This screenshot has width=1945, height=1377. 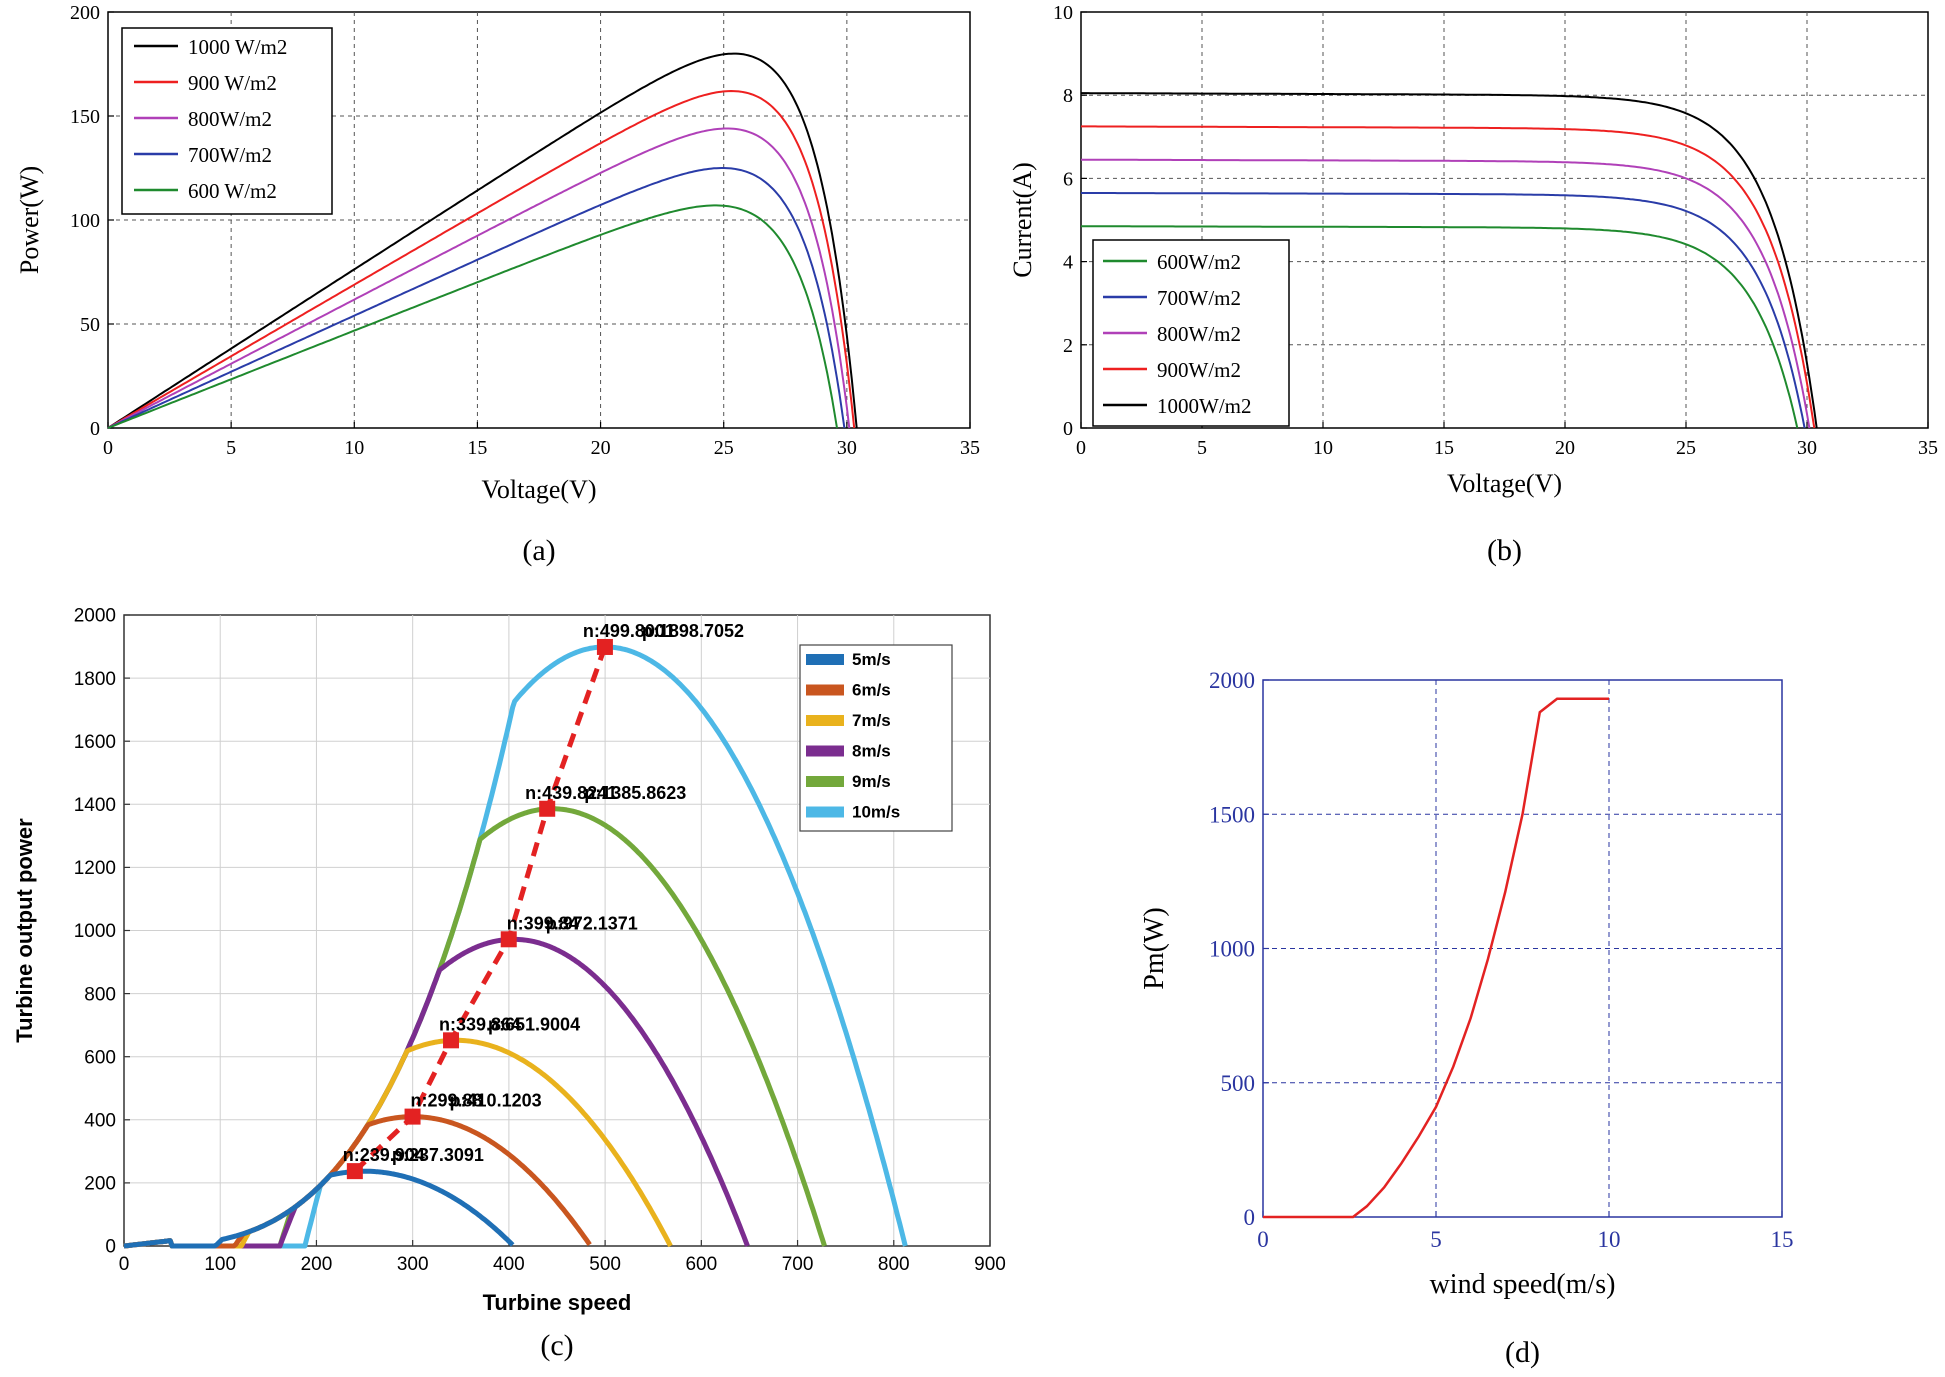 I want to click on y-tick-label: 600, so click(x=100, y=1057).